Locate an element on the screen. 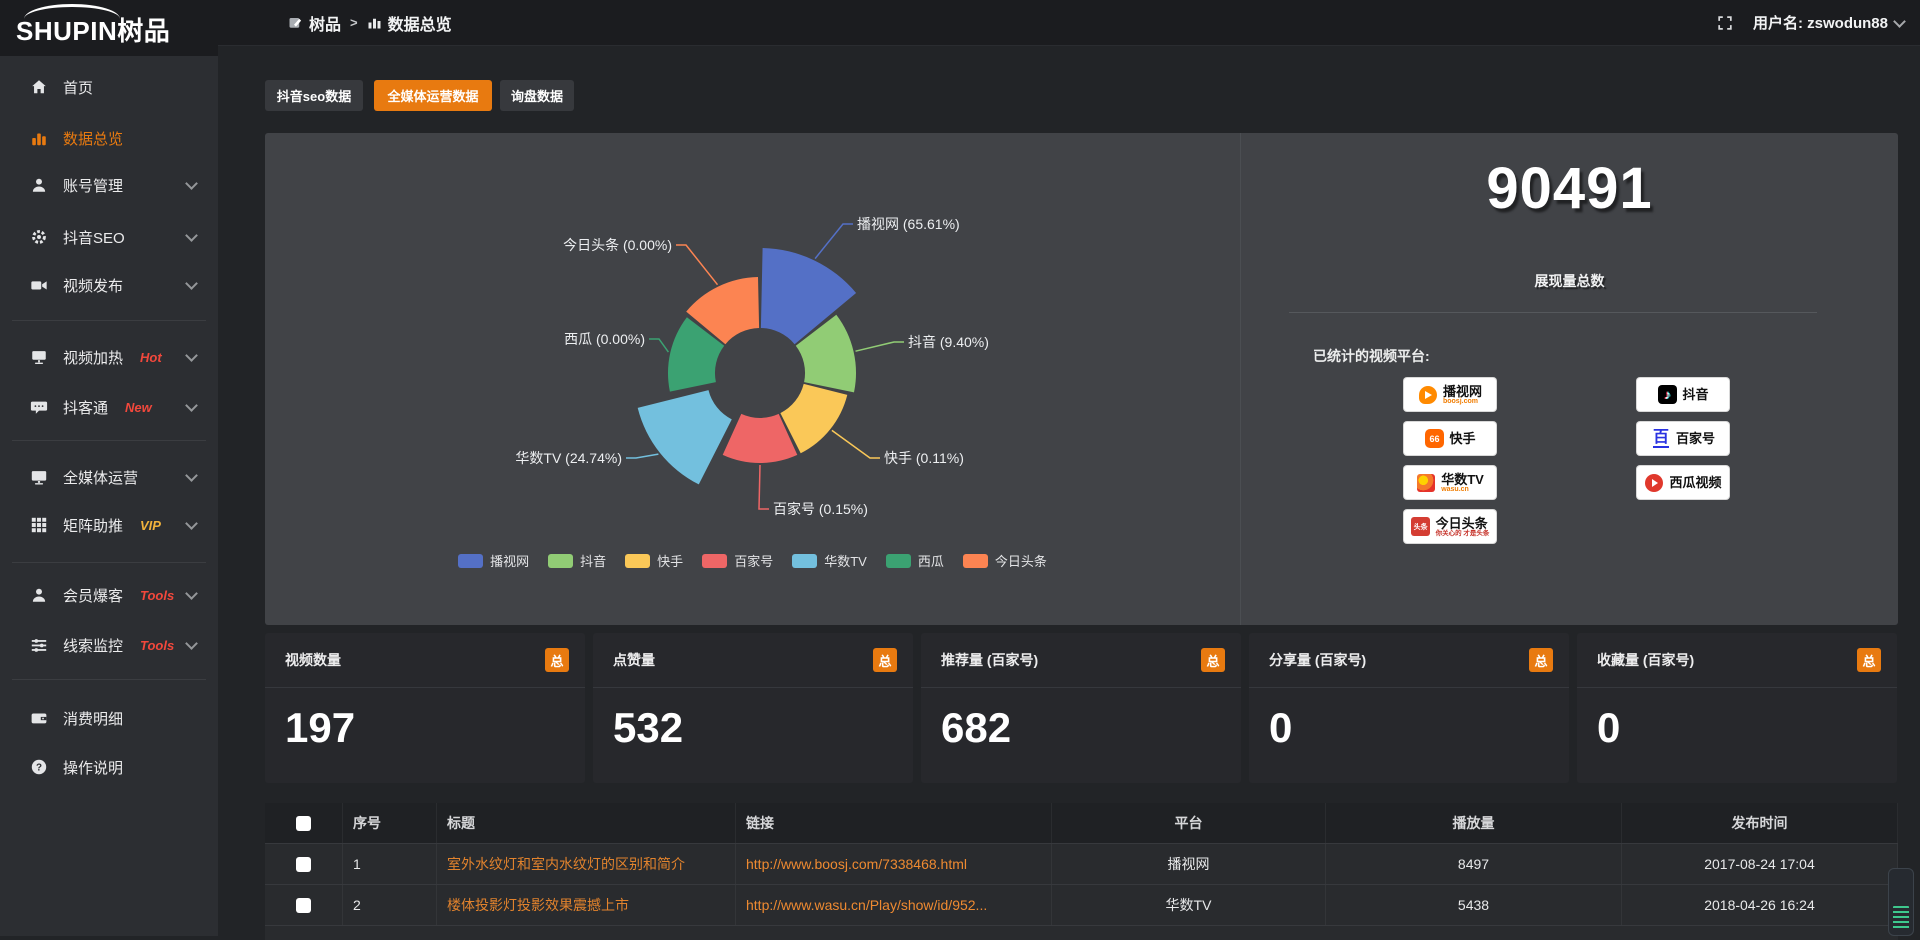  sidebar-item-instructions: ? 操作说明 is located at coordinates (109, 767).